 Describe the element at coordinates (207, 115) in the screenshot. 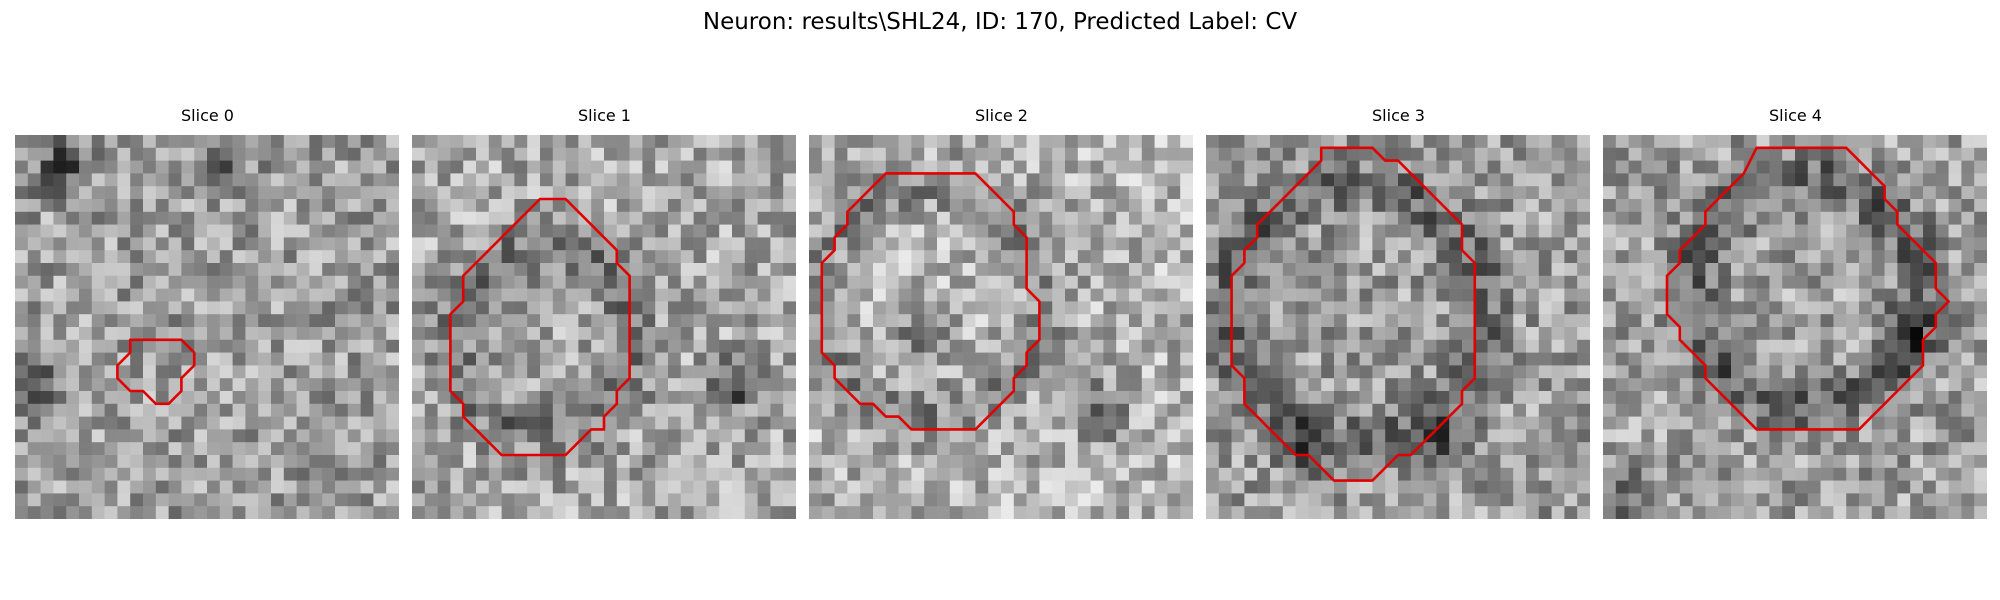

I see `slice-title-0: Slice 0` at that location.